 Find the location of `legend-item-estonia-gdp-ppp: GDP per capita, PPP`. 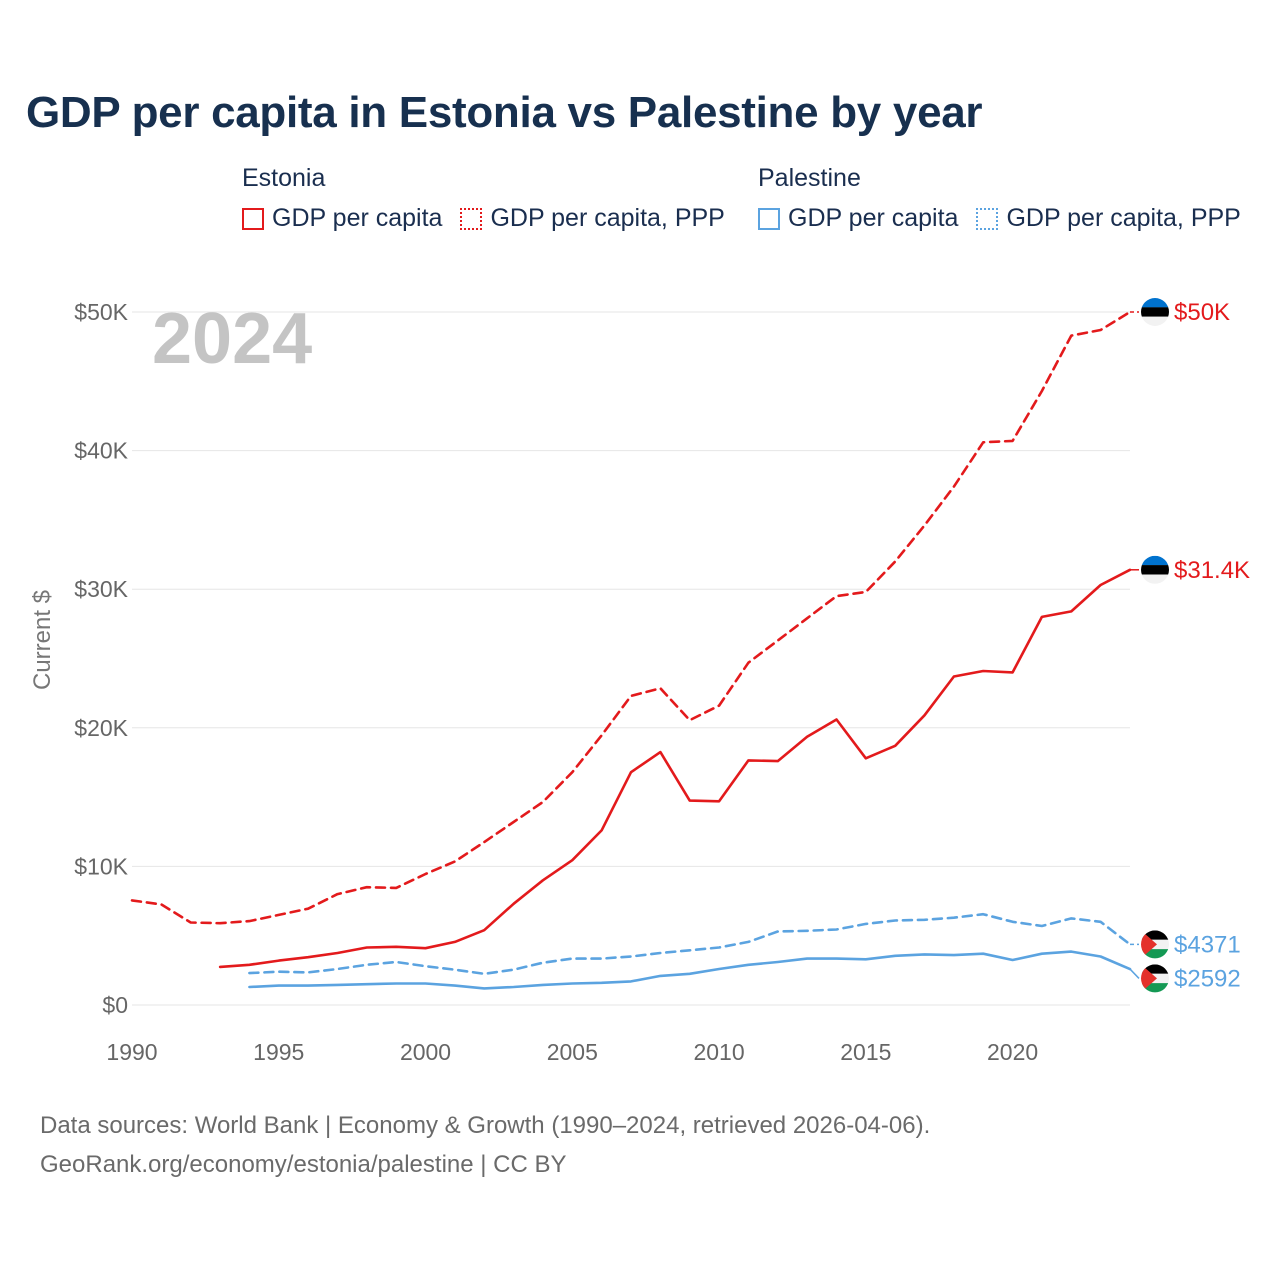

legend-item-estonia-gdp-ppp: GDP per capita, PPP is located at coordinates (592, 218).